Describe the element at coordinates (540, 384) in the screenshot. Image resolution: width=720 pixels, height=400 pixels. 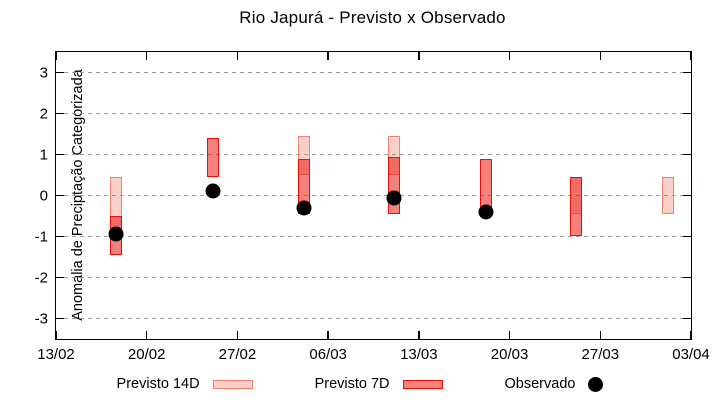
I see `legend-label: Observado` at that location.